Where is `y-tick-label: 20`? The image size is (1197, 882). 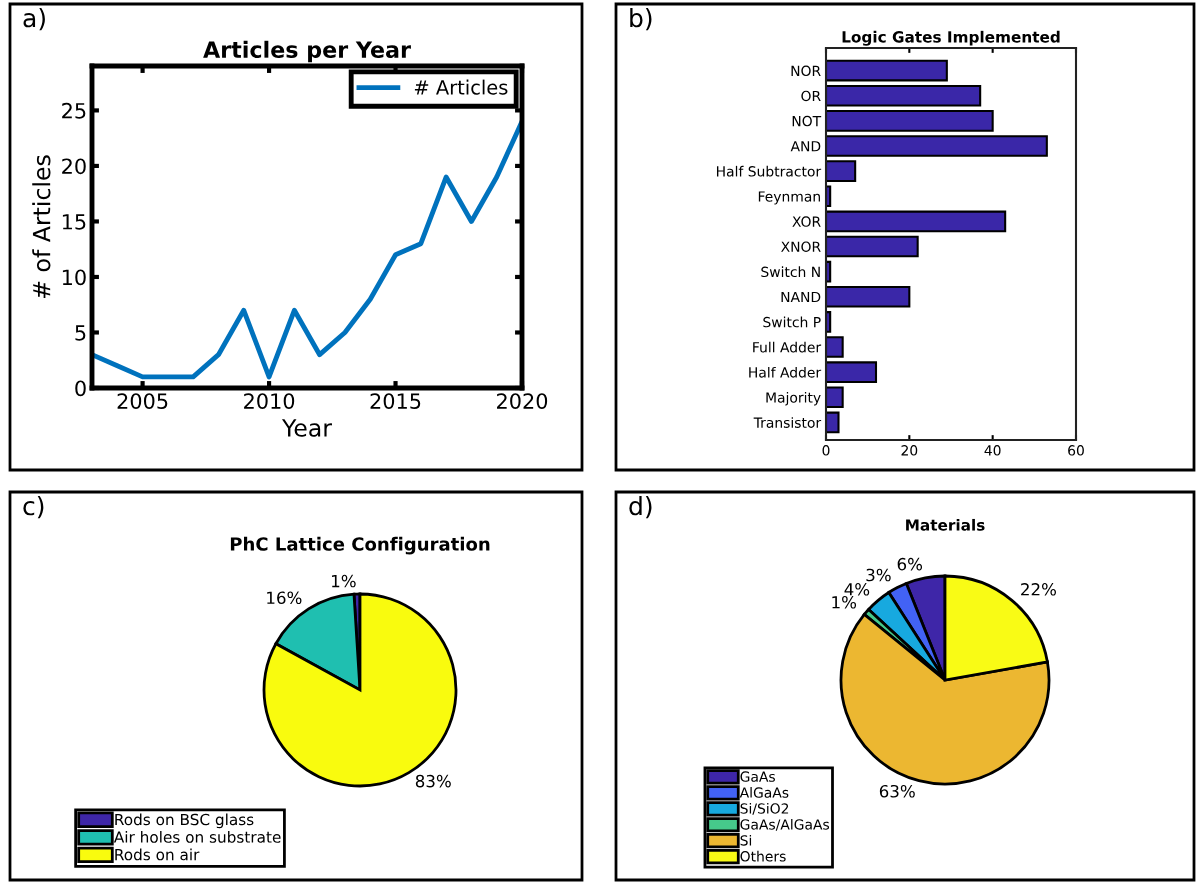
y-tick-label: 20 is located at coordinates (74, 166).